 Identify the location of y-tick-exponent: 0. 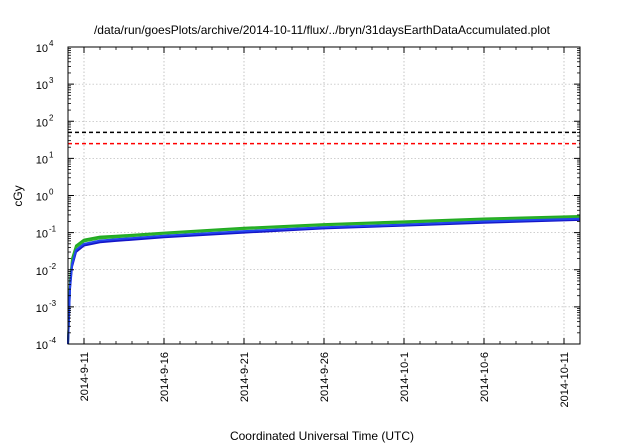
(51, 192).